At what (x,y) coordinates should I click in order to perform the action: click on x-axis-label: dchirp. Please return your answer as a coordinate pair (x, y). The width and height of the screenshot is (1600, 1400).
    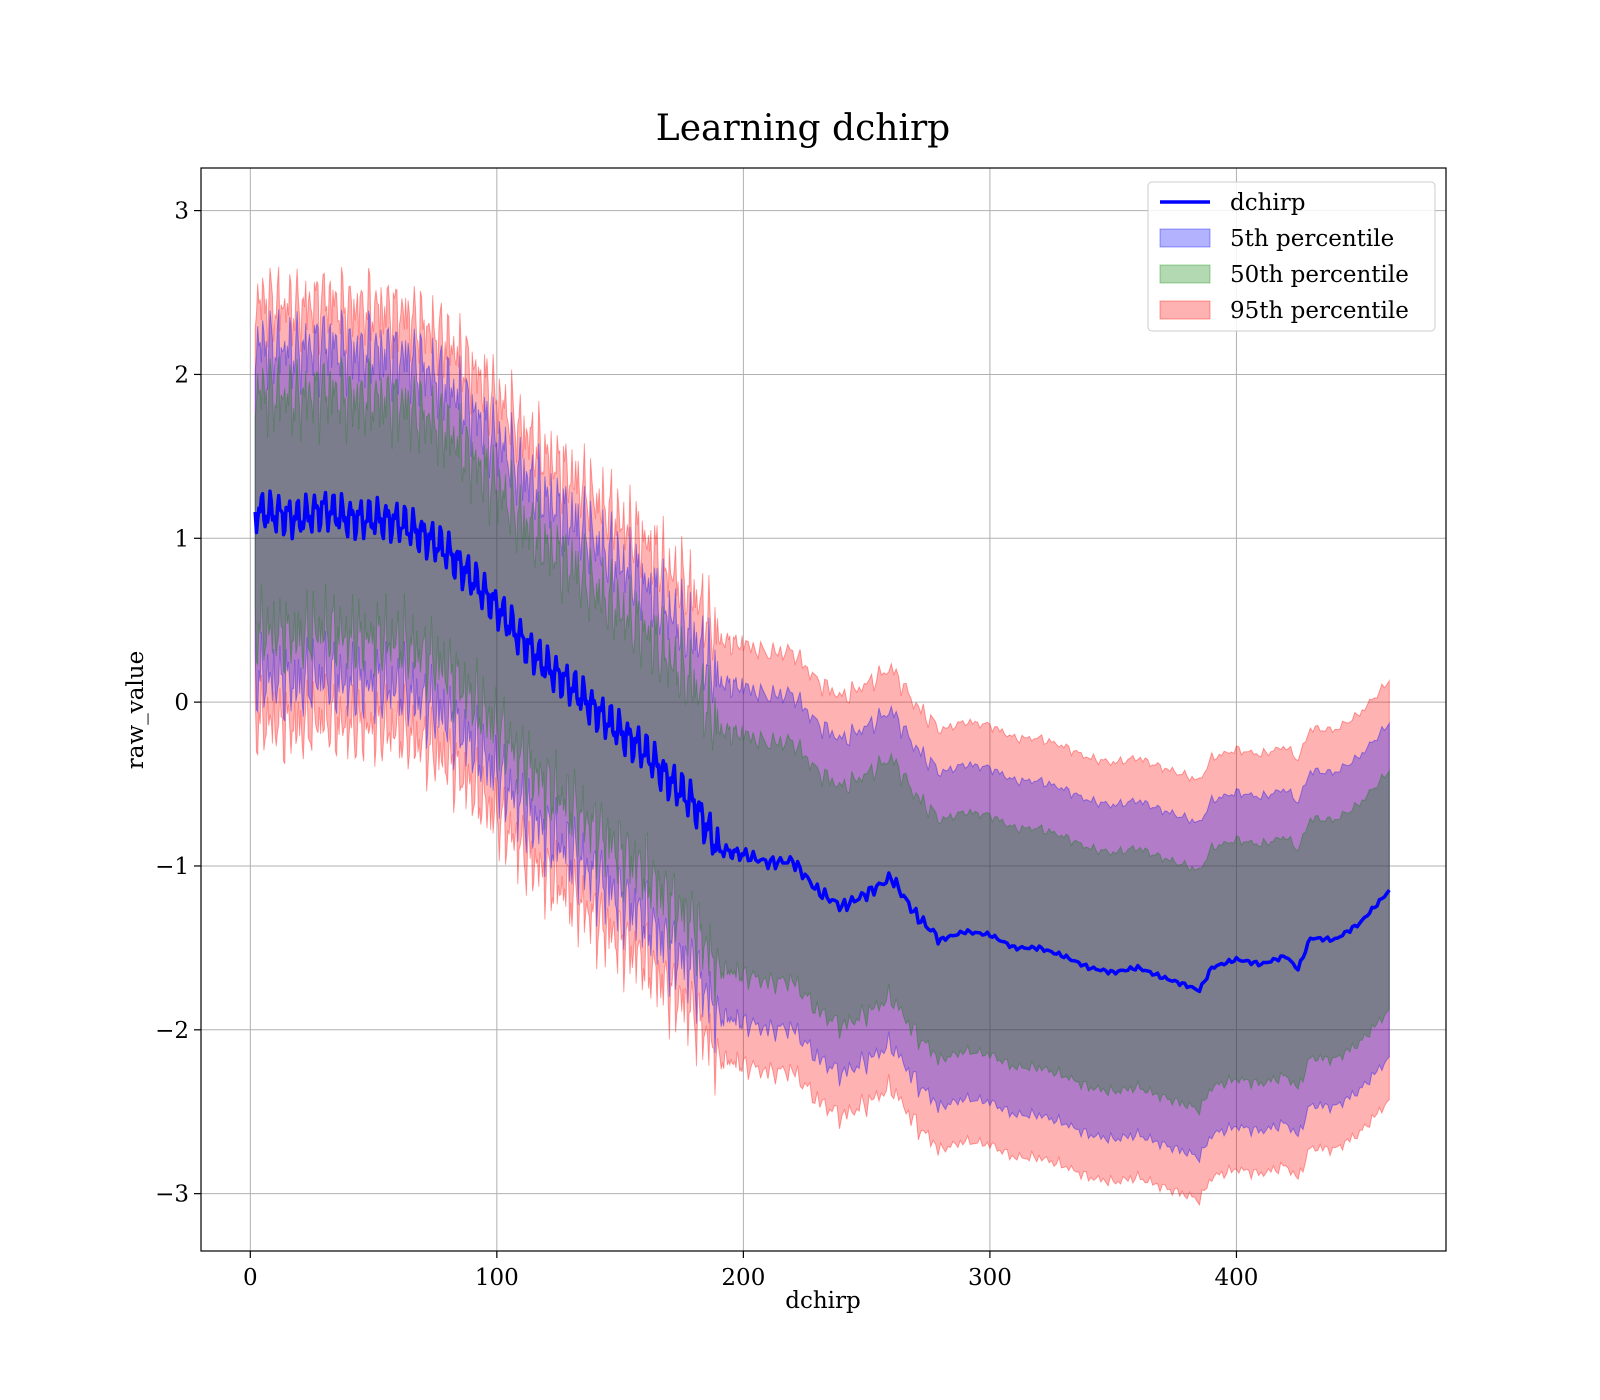
    Looking at the image, I should click on (823, 1301).